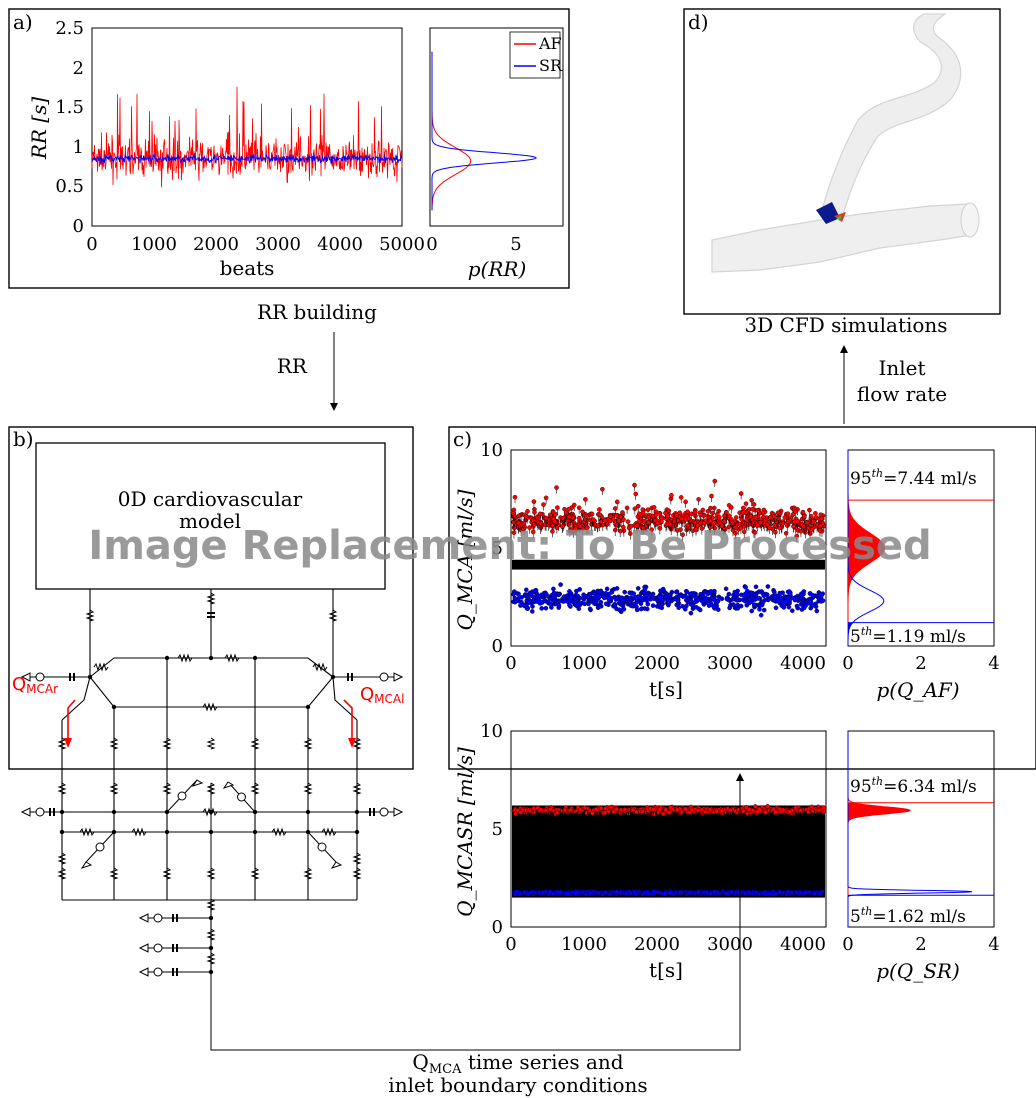  What do you see at coordinates (510, 663) in the screenshot?
I see `qaf-xtick: 0` at bounding box center [510, 663].